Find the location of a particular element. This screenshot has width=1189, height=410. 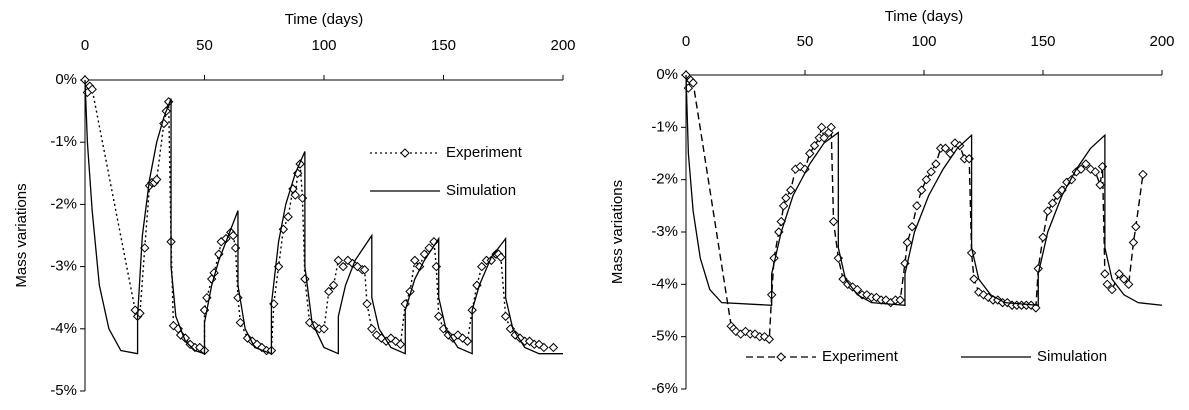

y-tick-label: -6% is located at coordinates (664, 388).